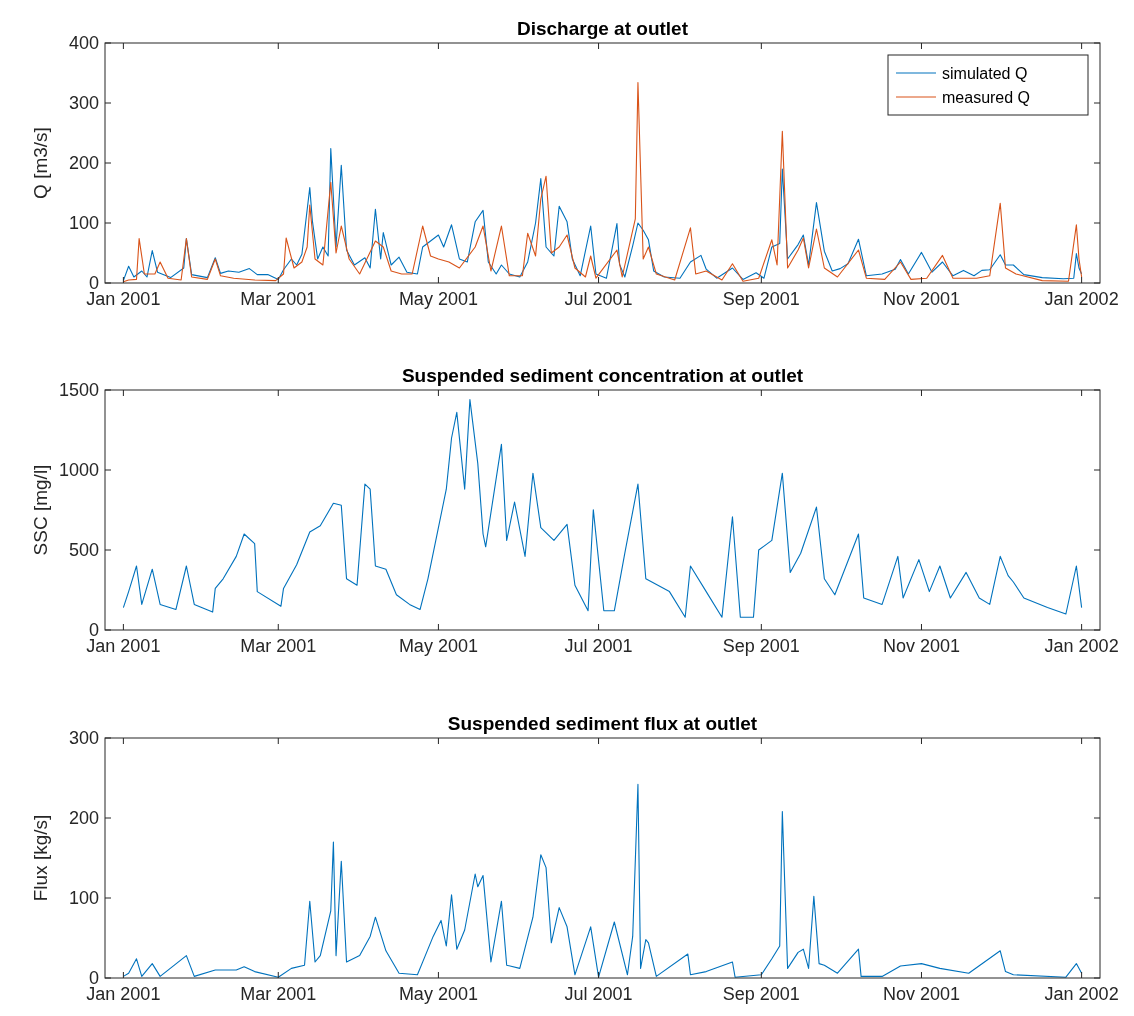  I want to click on chart-title: Discharge at outlet, so click(602, 28).